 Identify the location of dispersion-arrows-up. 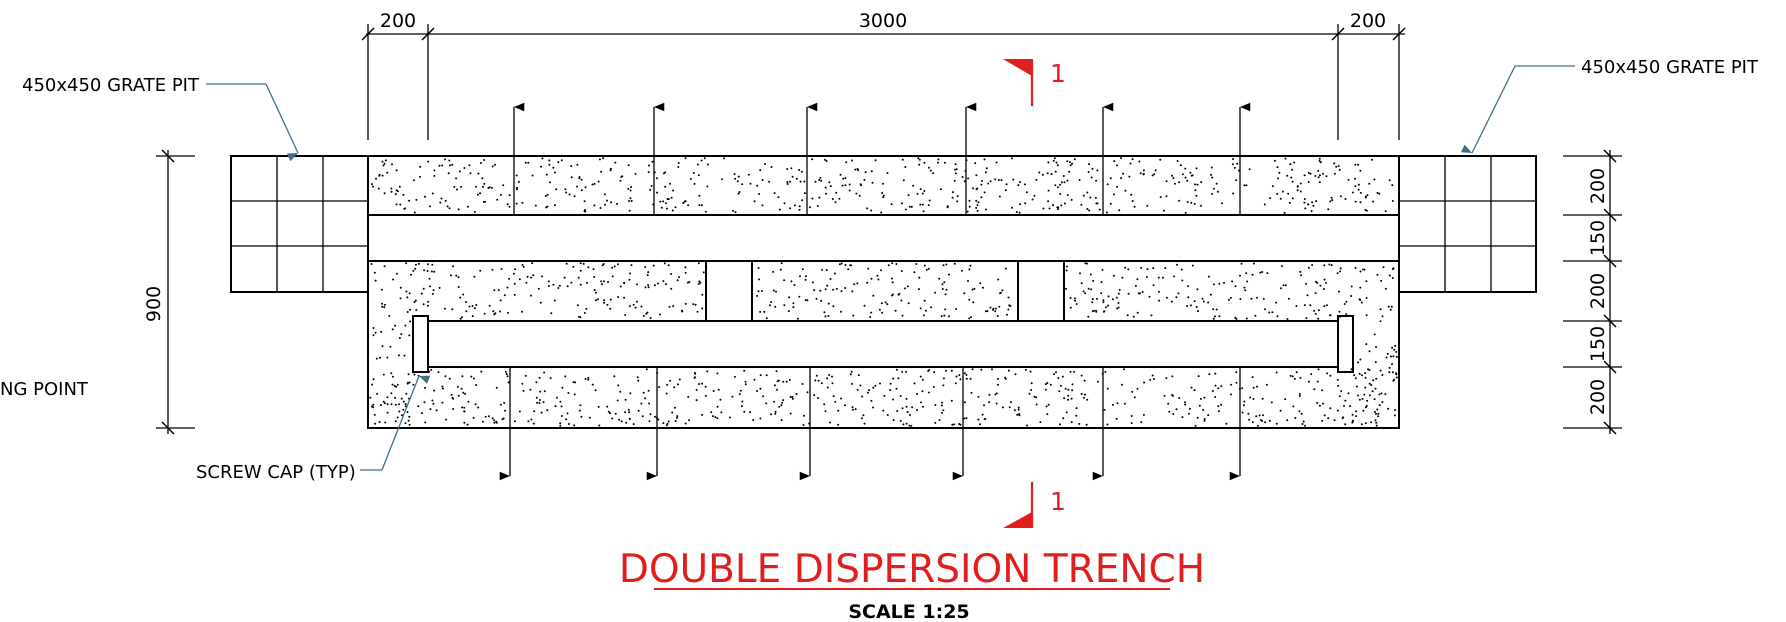
(882, 158).